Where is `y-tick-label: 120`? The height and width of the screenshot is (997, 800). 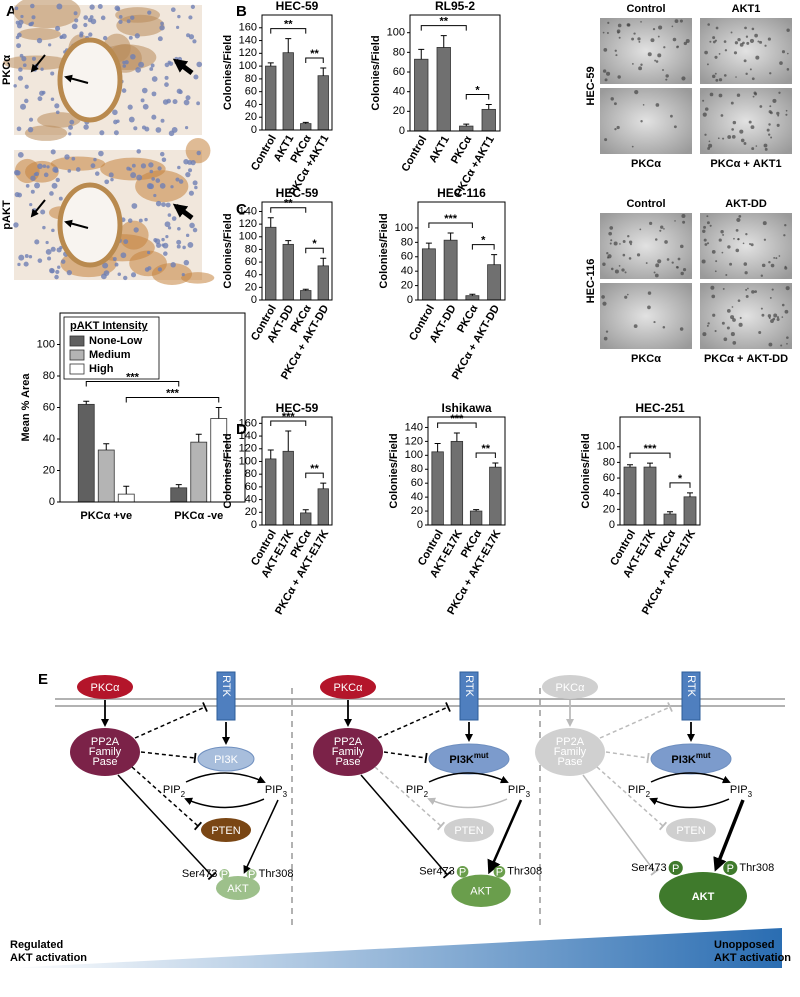 y-tick-label: 120 is located at coordinates (248, 224).